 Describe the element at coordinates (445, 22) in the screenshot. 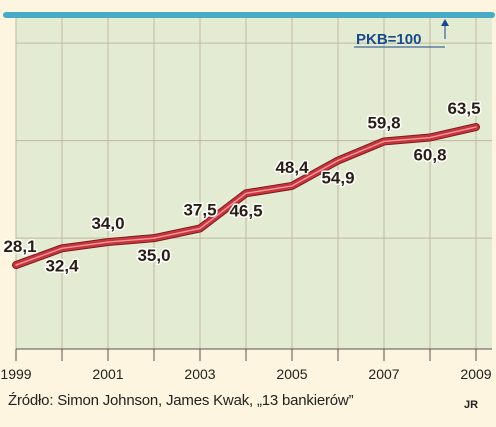

I see `reference-marker-arrow` at that location.